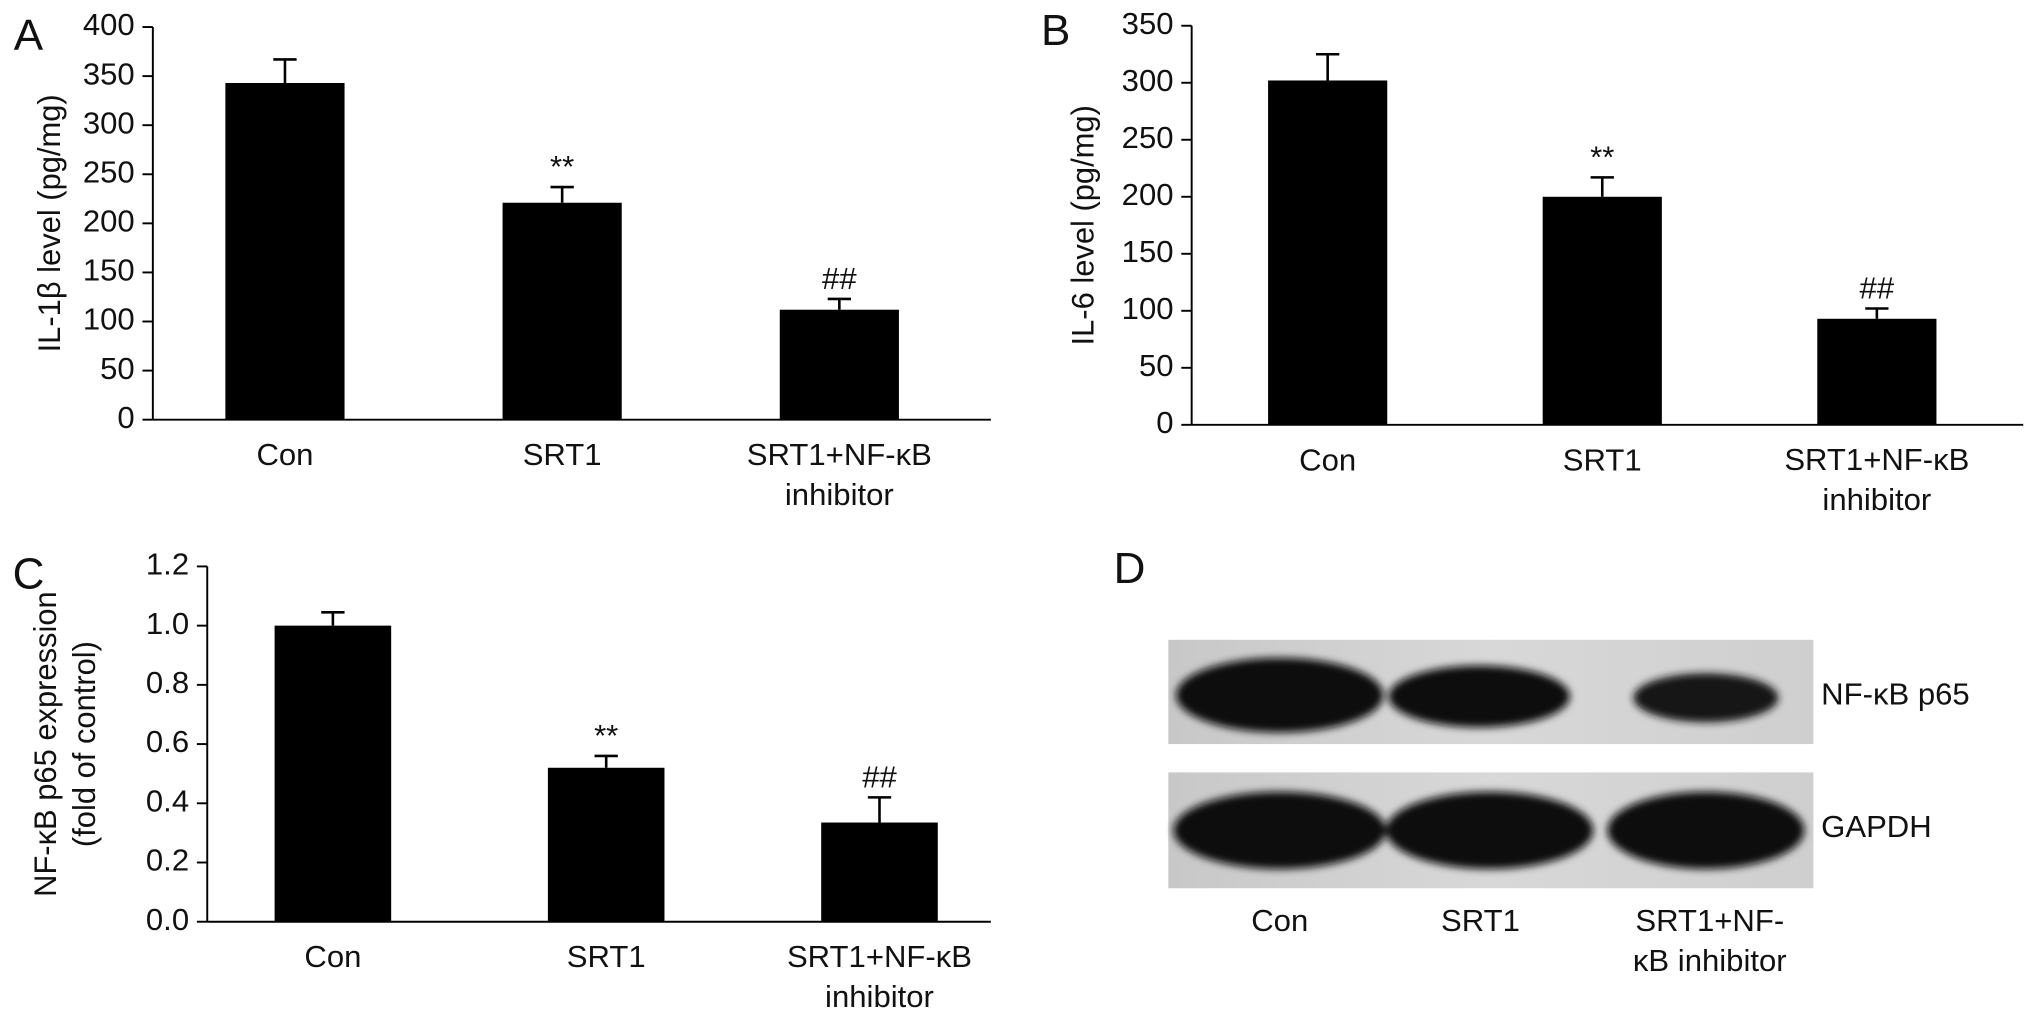  What do you see at coordinates (84, 744) in the screenshot?
I see `y-axis-label: (fold of control)` at bounding box center [84, 744].